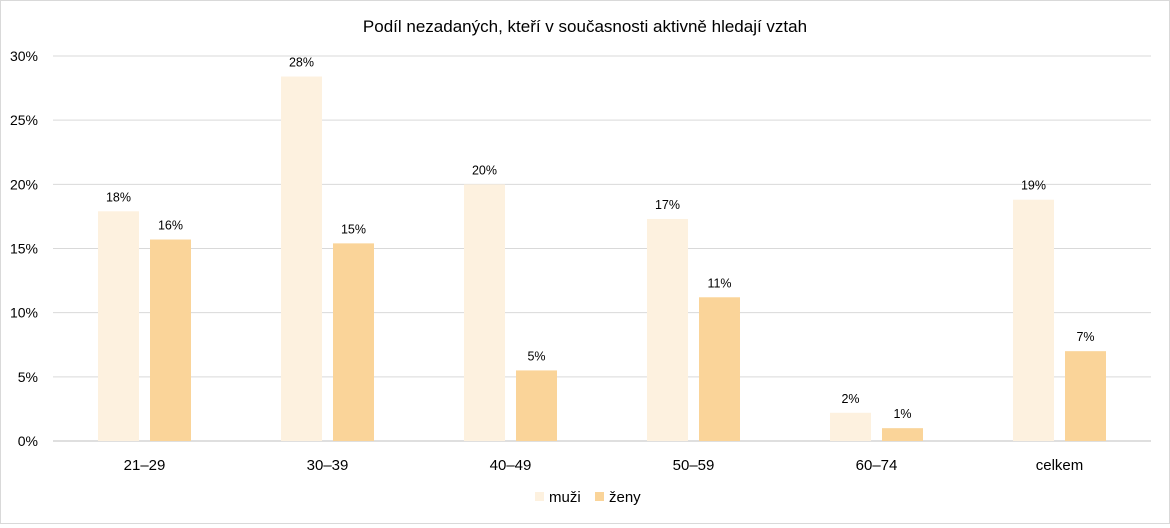 Image resolution: width=1170 pixels, height=528 pixels. I want to click on bar-ženy-30–39, so click(353, 342).